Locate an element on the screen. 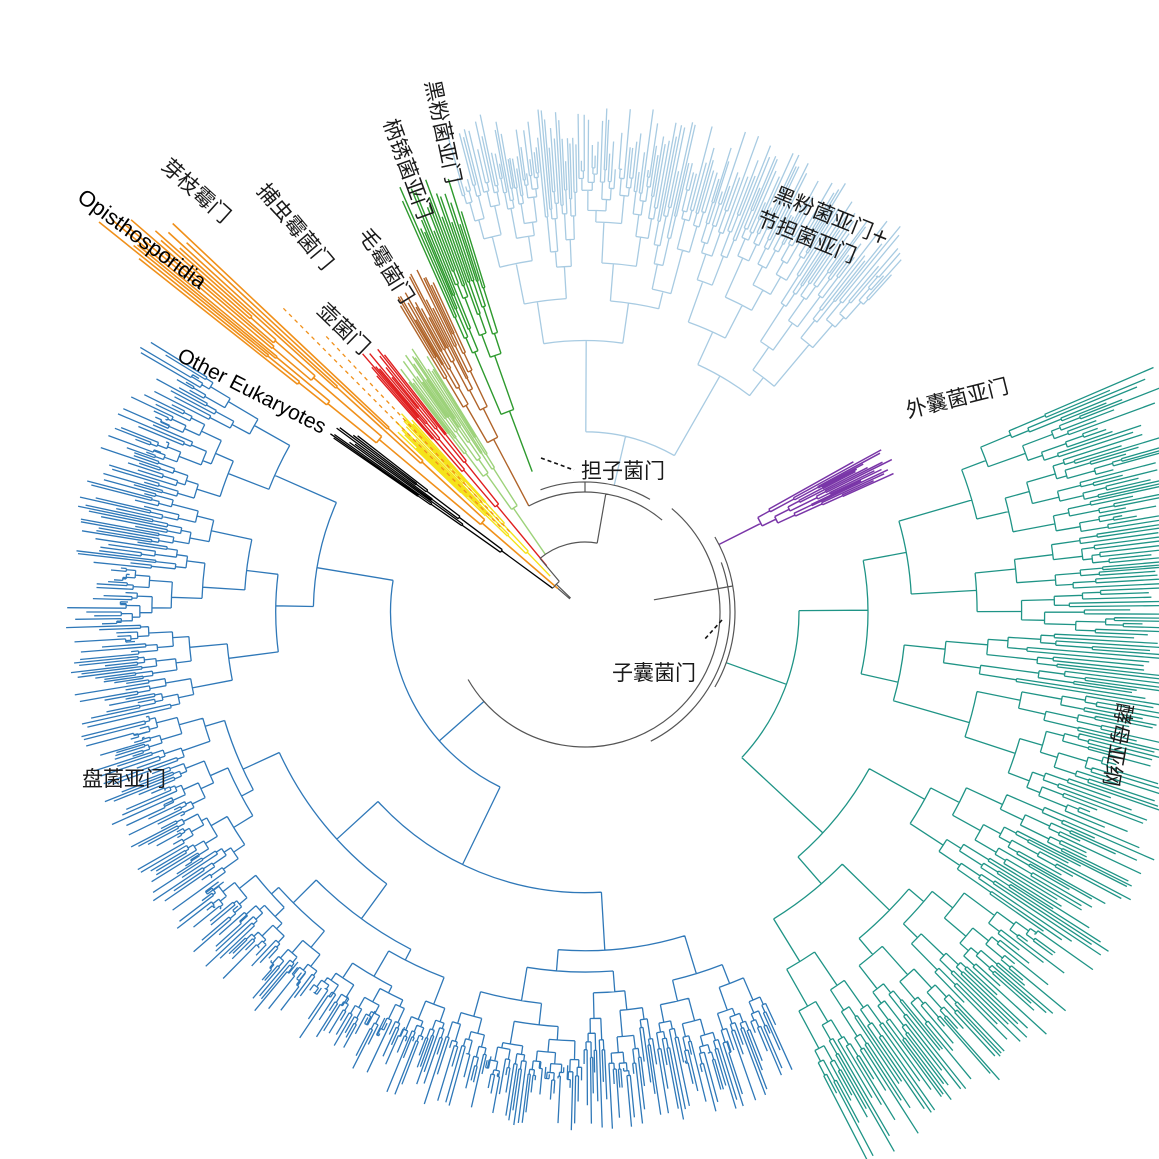 Image resolution: width=1159 pixels, height=1159 pixels. tree-backbone is located at coordinates (601, 614).